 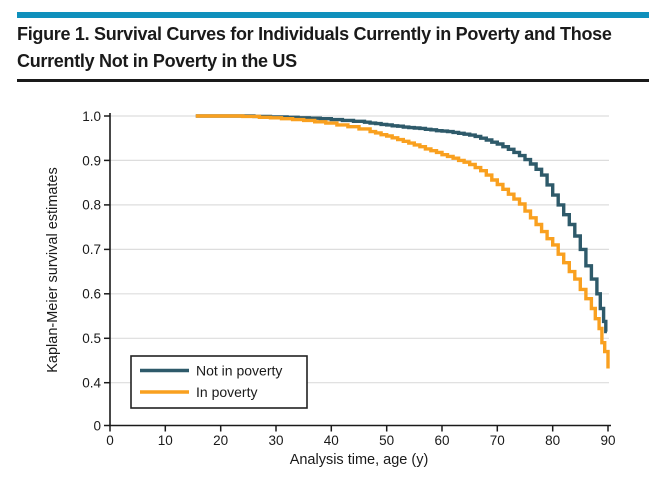 I want to click on x-tick-label: 30, so click(x=275, y=440).